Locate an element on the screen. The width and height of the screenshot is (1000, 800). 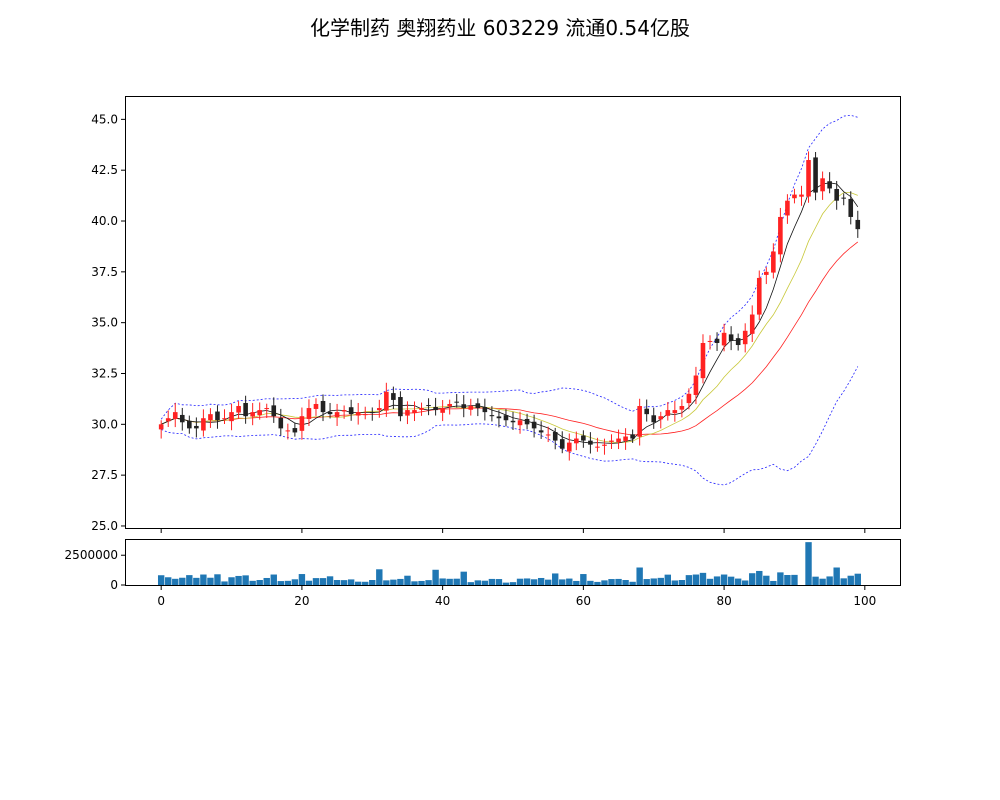
boll-lower-line is located at coordinates (510, 426).